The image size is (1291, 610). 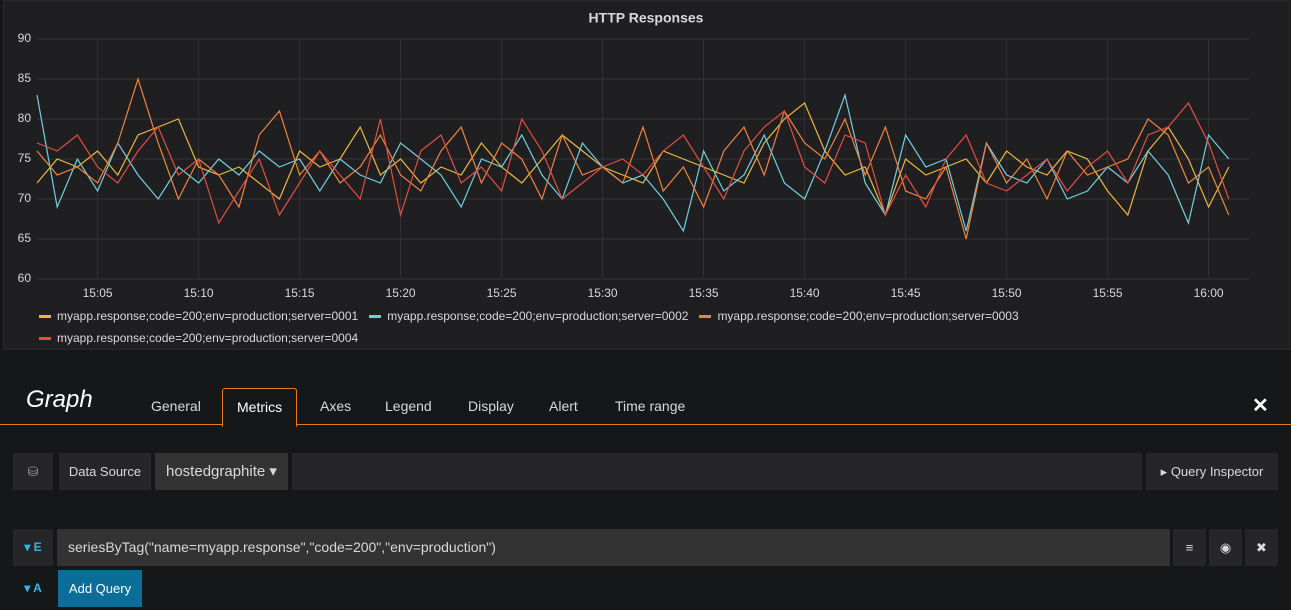 I want to click on y-tick-label: 70, so click(x=25, y=198).